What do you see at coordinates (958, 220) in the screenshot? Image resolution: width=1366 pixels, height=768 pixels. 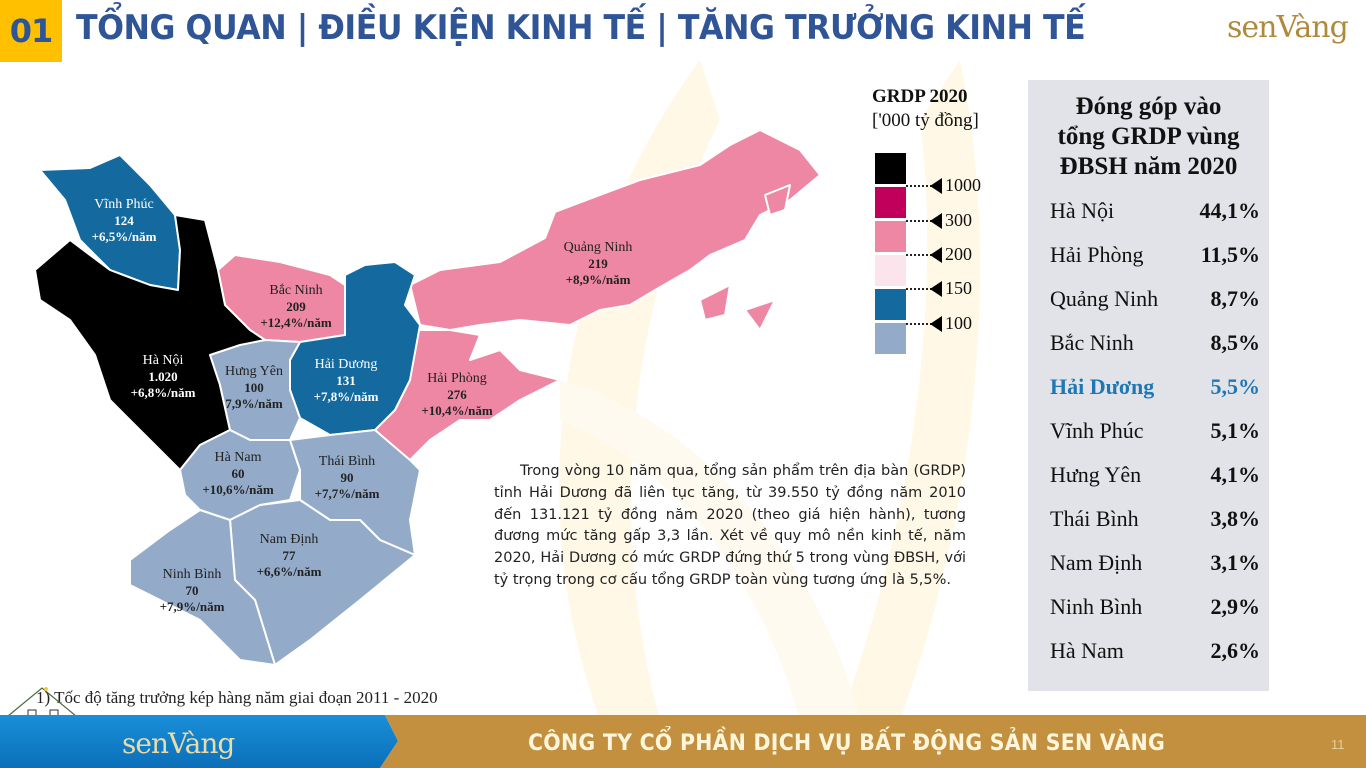 I see `legend-value: 300` at bounding box center [958, 220].